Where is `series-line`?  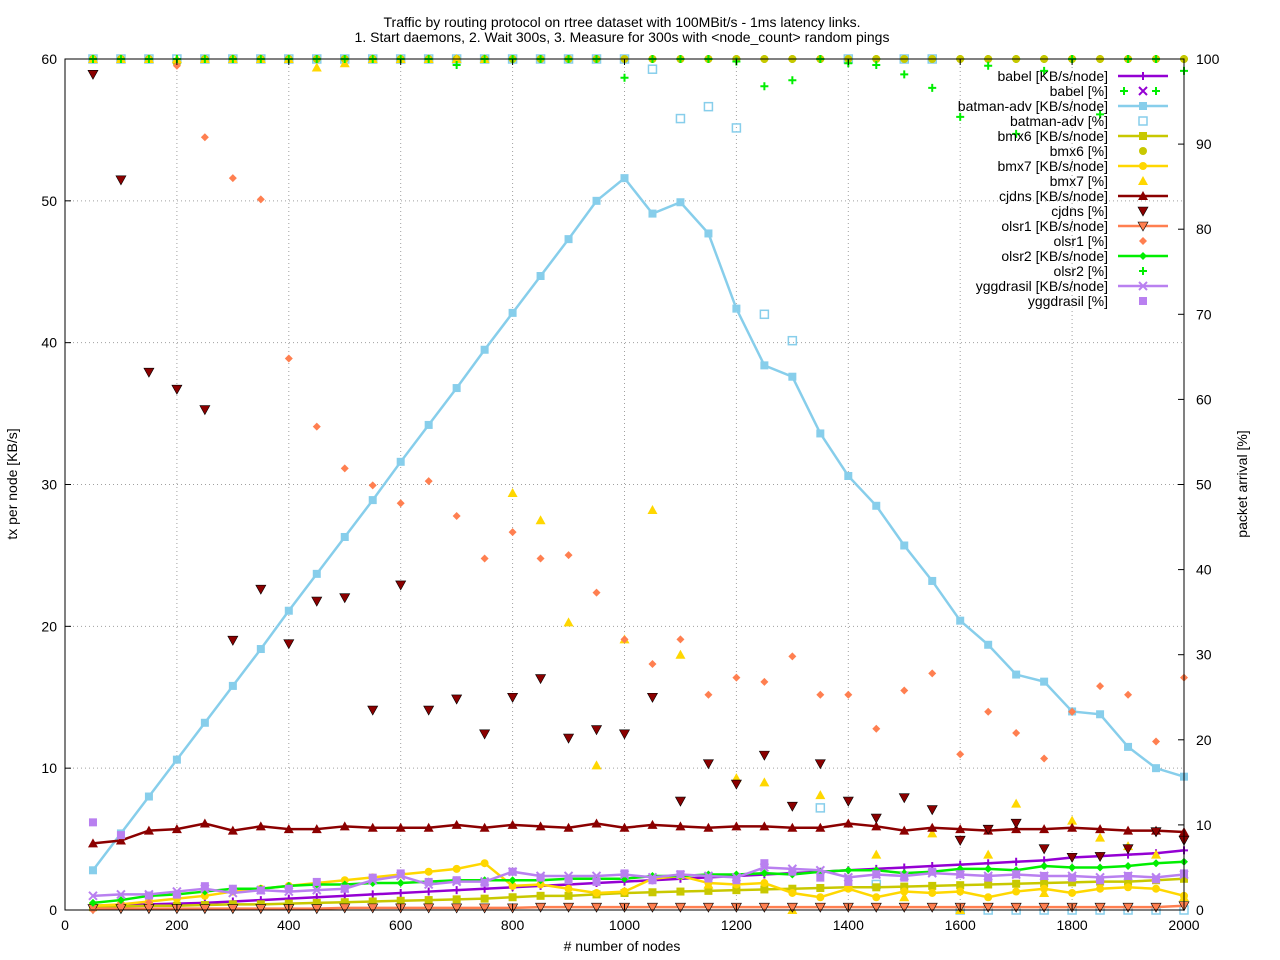
series-line is located at coordinates (638, 878).